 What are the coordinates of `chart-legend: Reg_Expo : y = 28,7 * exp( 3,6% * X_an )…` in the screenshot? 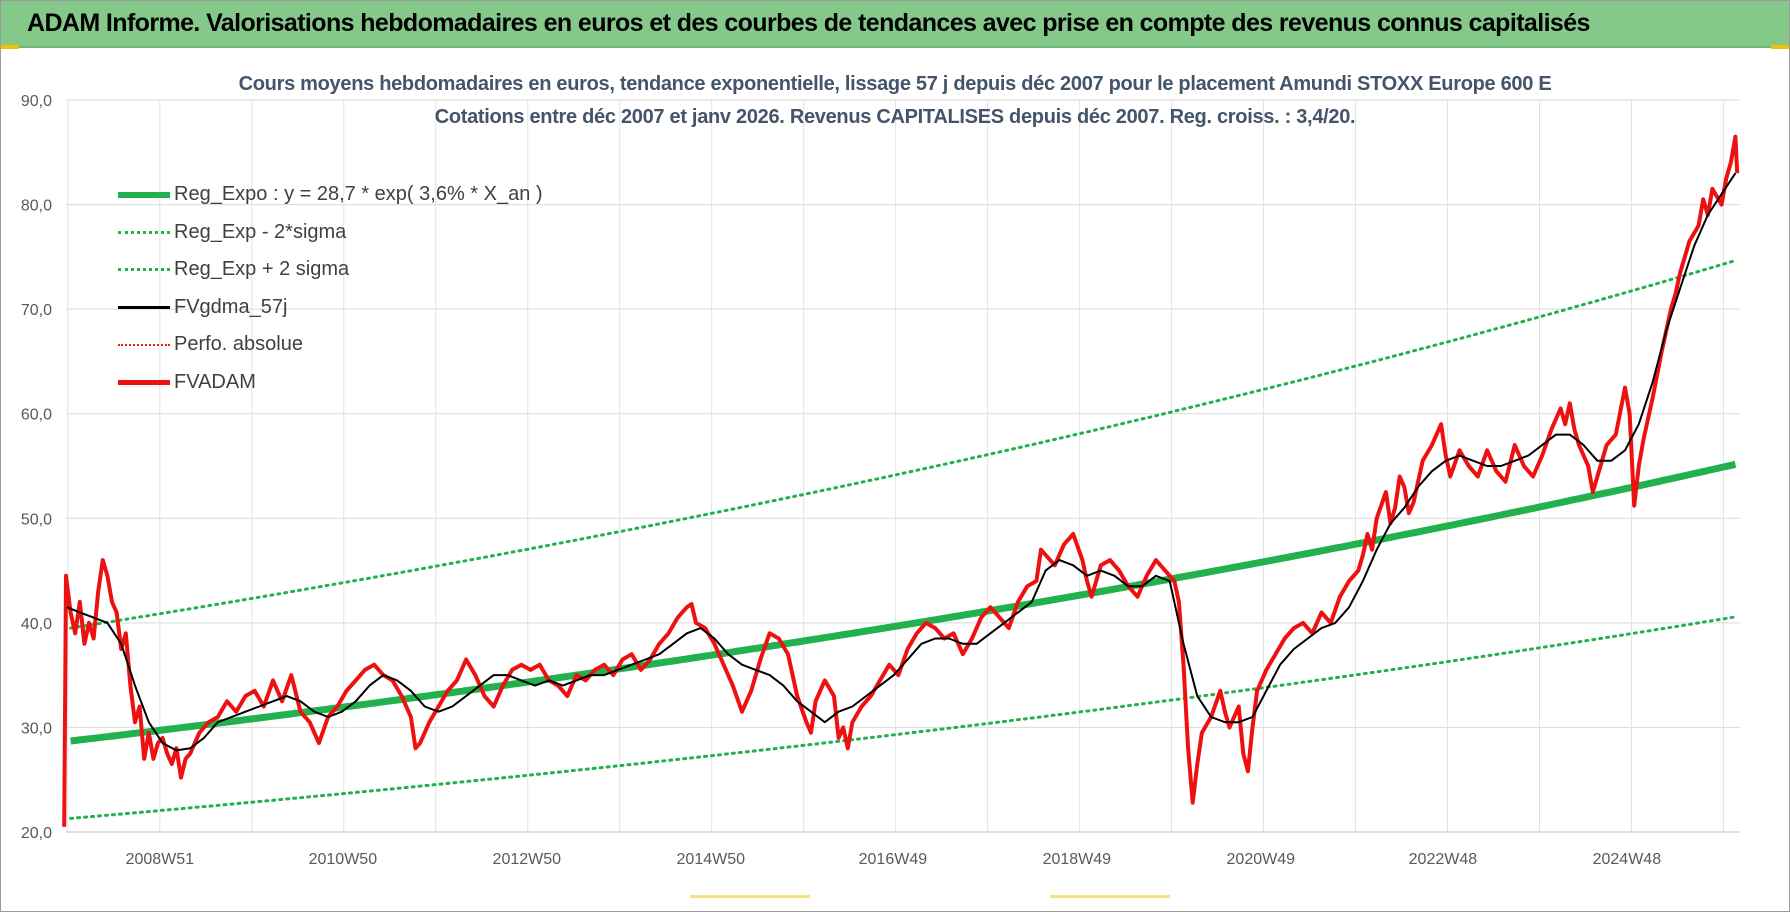 It's located at (330, 288).